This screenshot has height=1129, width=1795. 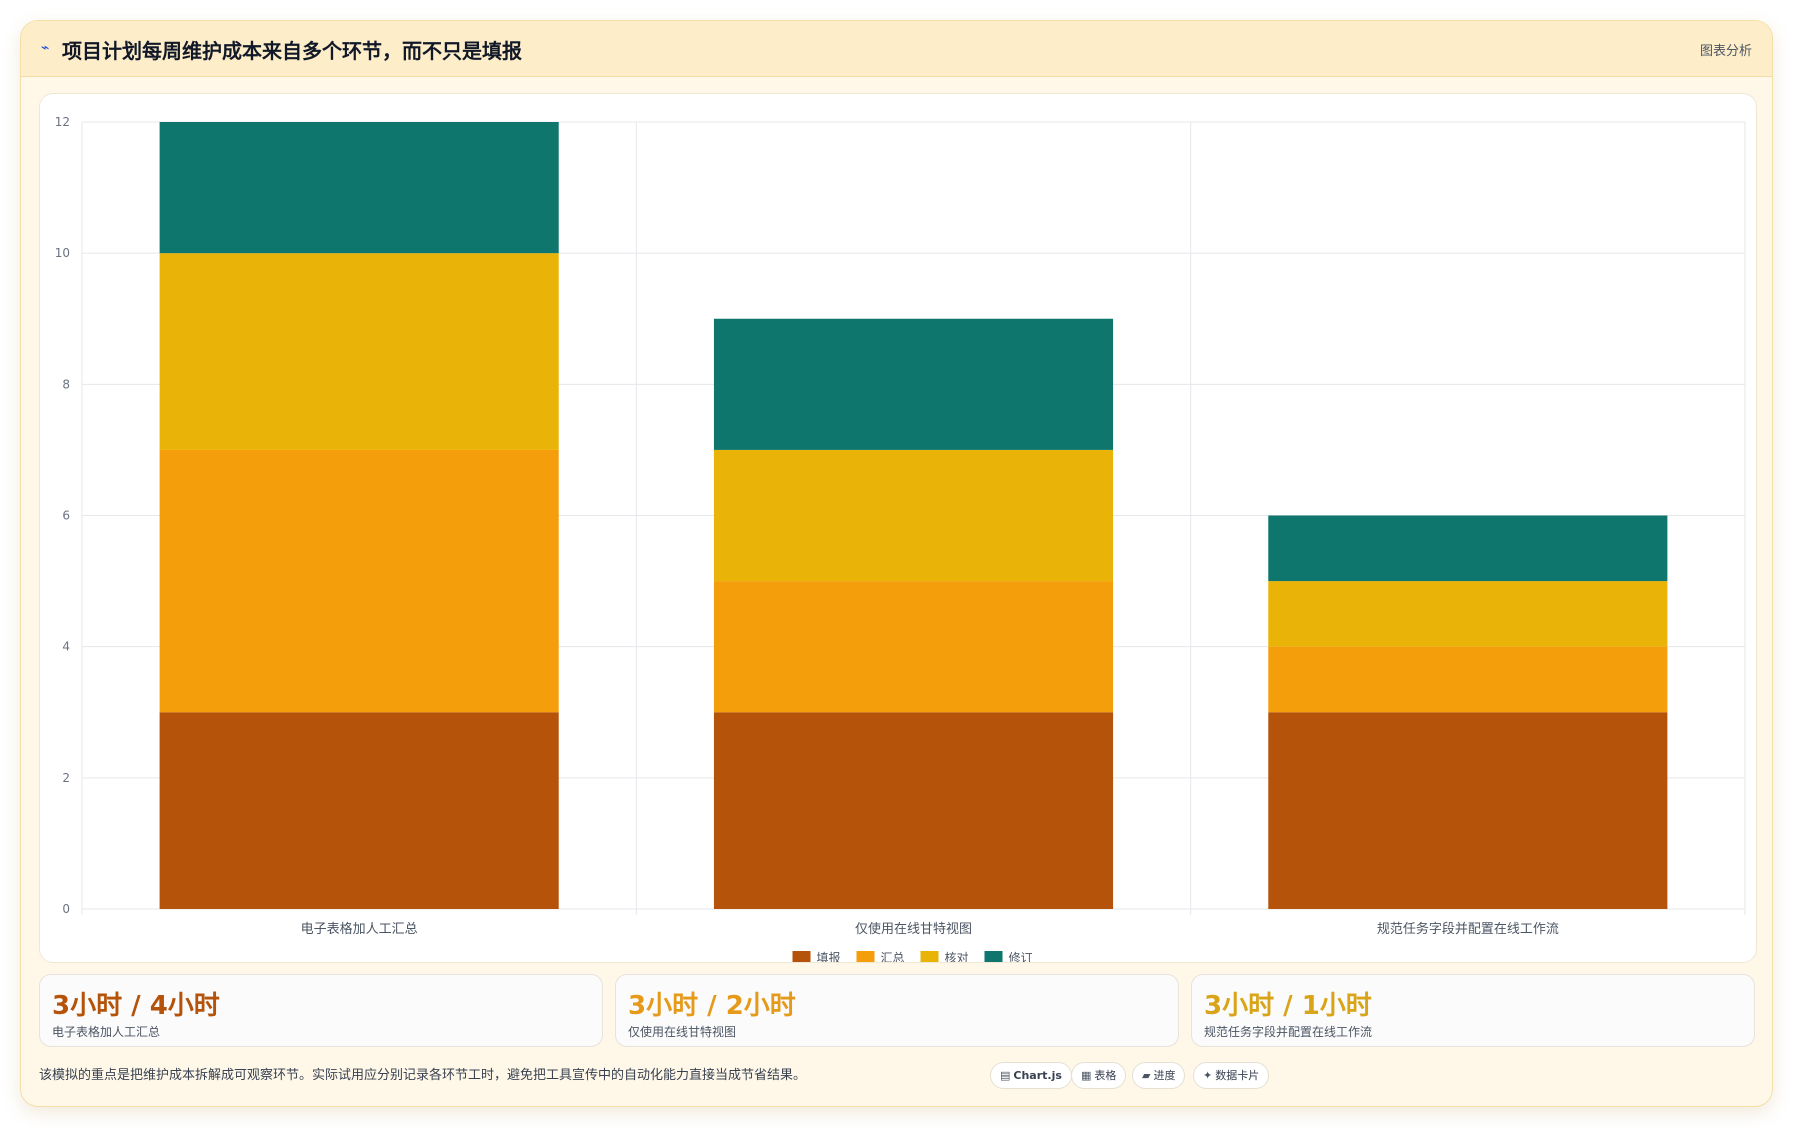 What do you see at coordinates (1146, 1075) in the screenshot?
I see `progress-icon: ▰` at bounding box center [1146, 1075].